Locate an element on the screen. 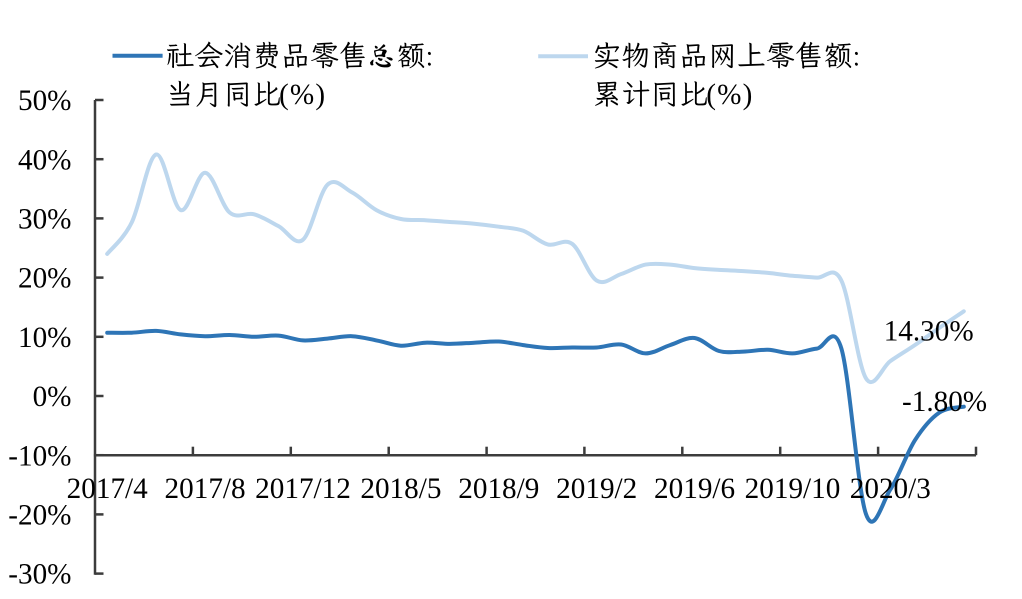 The width and height of the screenshot is (1022, 599). svg-text: 2019/10 is located at coordinates (793, 489).